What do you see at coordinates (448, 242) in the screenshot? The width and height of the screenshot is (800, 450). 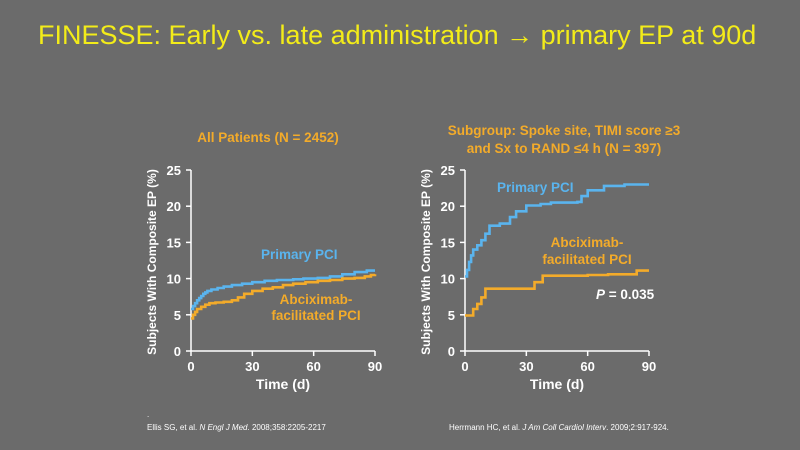 I see `right-chart-y-tick-label: 15` at bounding box center [448, 242].